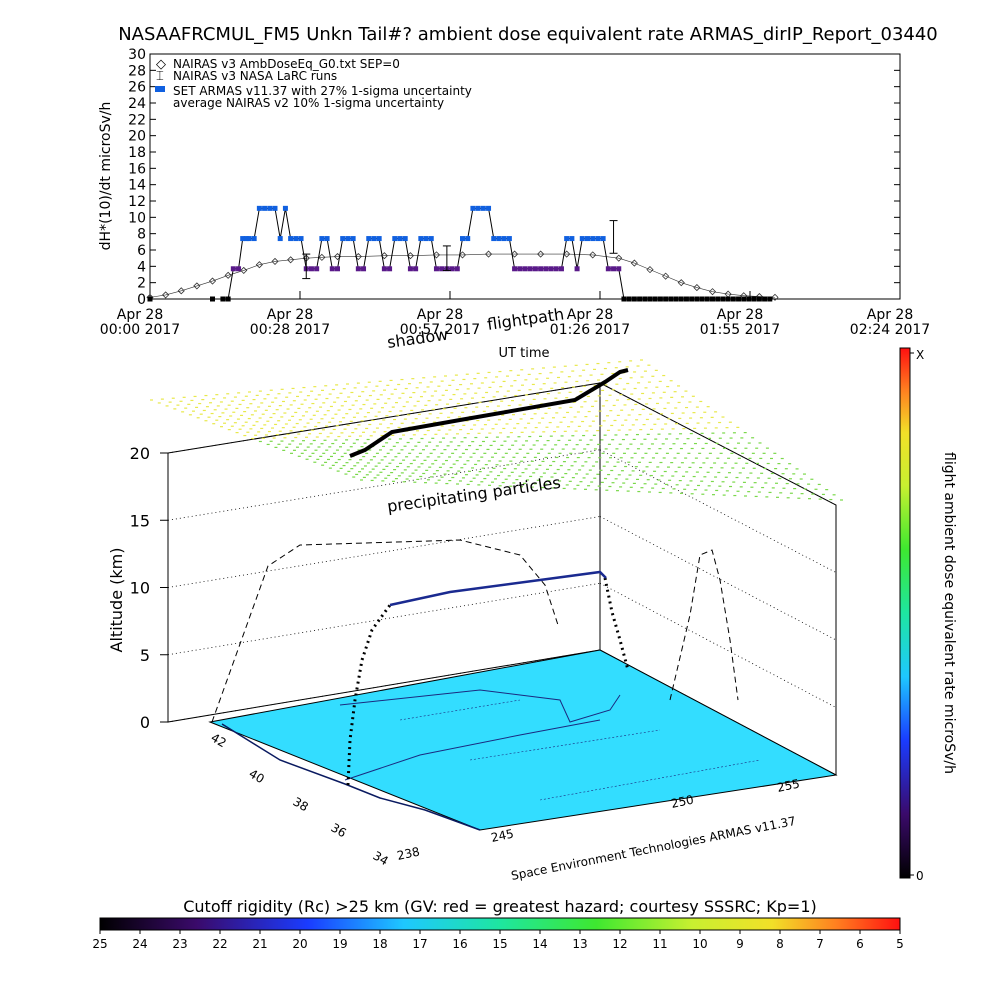 The image size is (1000, 1000). Describe the element at coordinates (145, 655) in the screenshot. I see `altitude-tick-label: 5` at that location.